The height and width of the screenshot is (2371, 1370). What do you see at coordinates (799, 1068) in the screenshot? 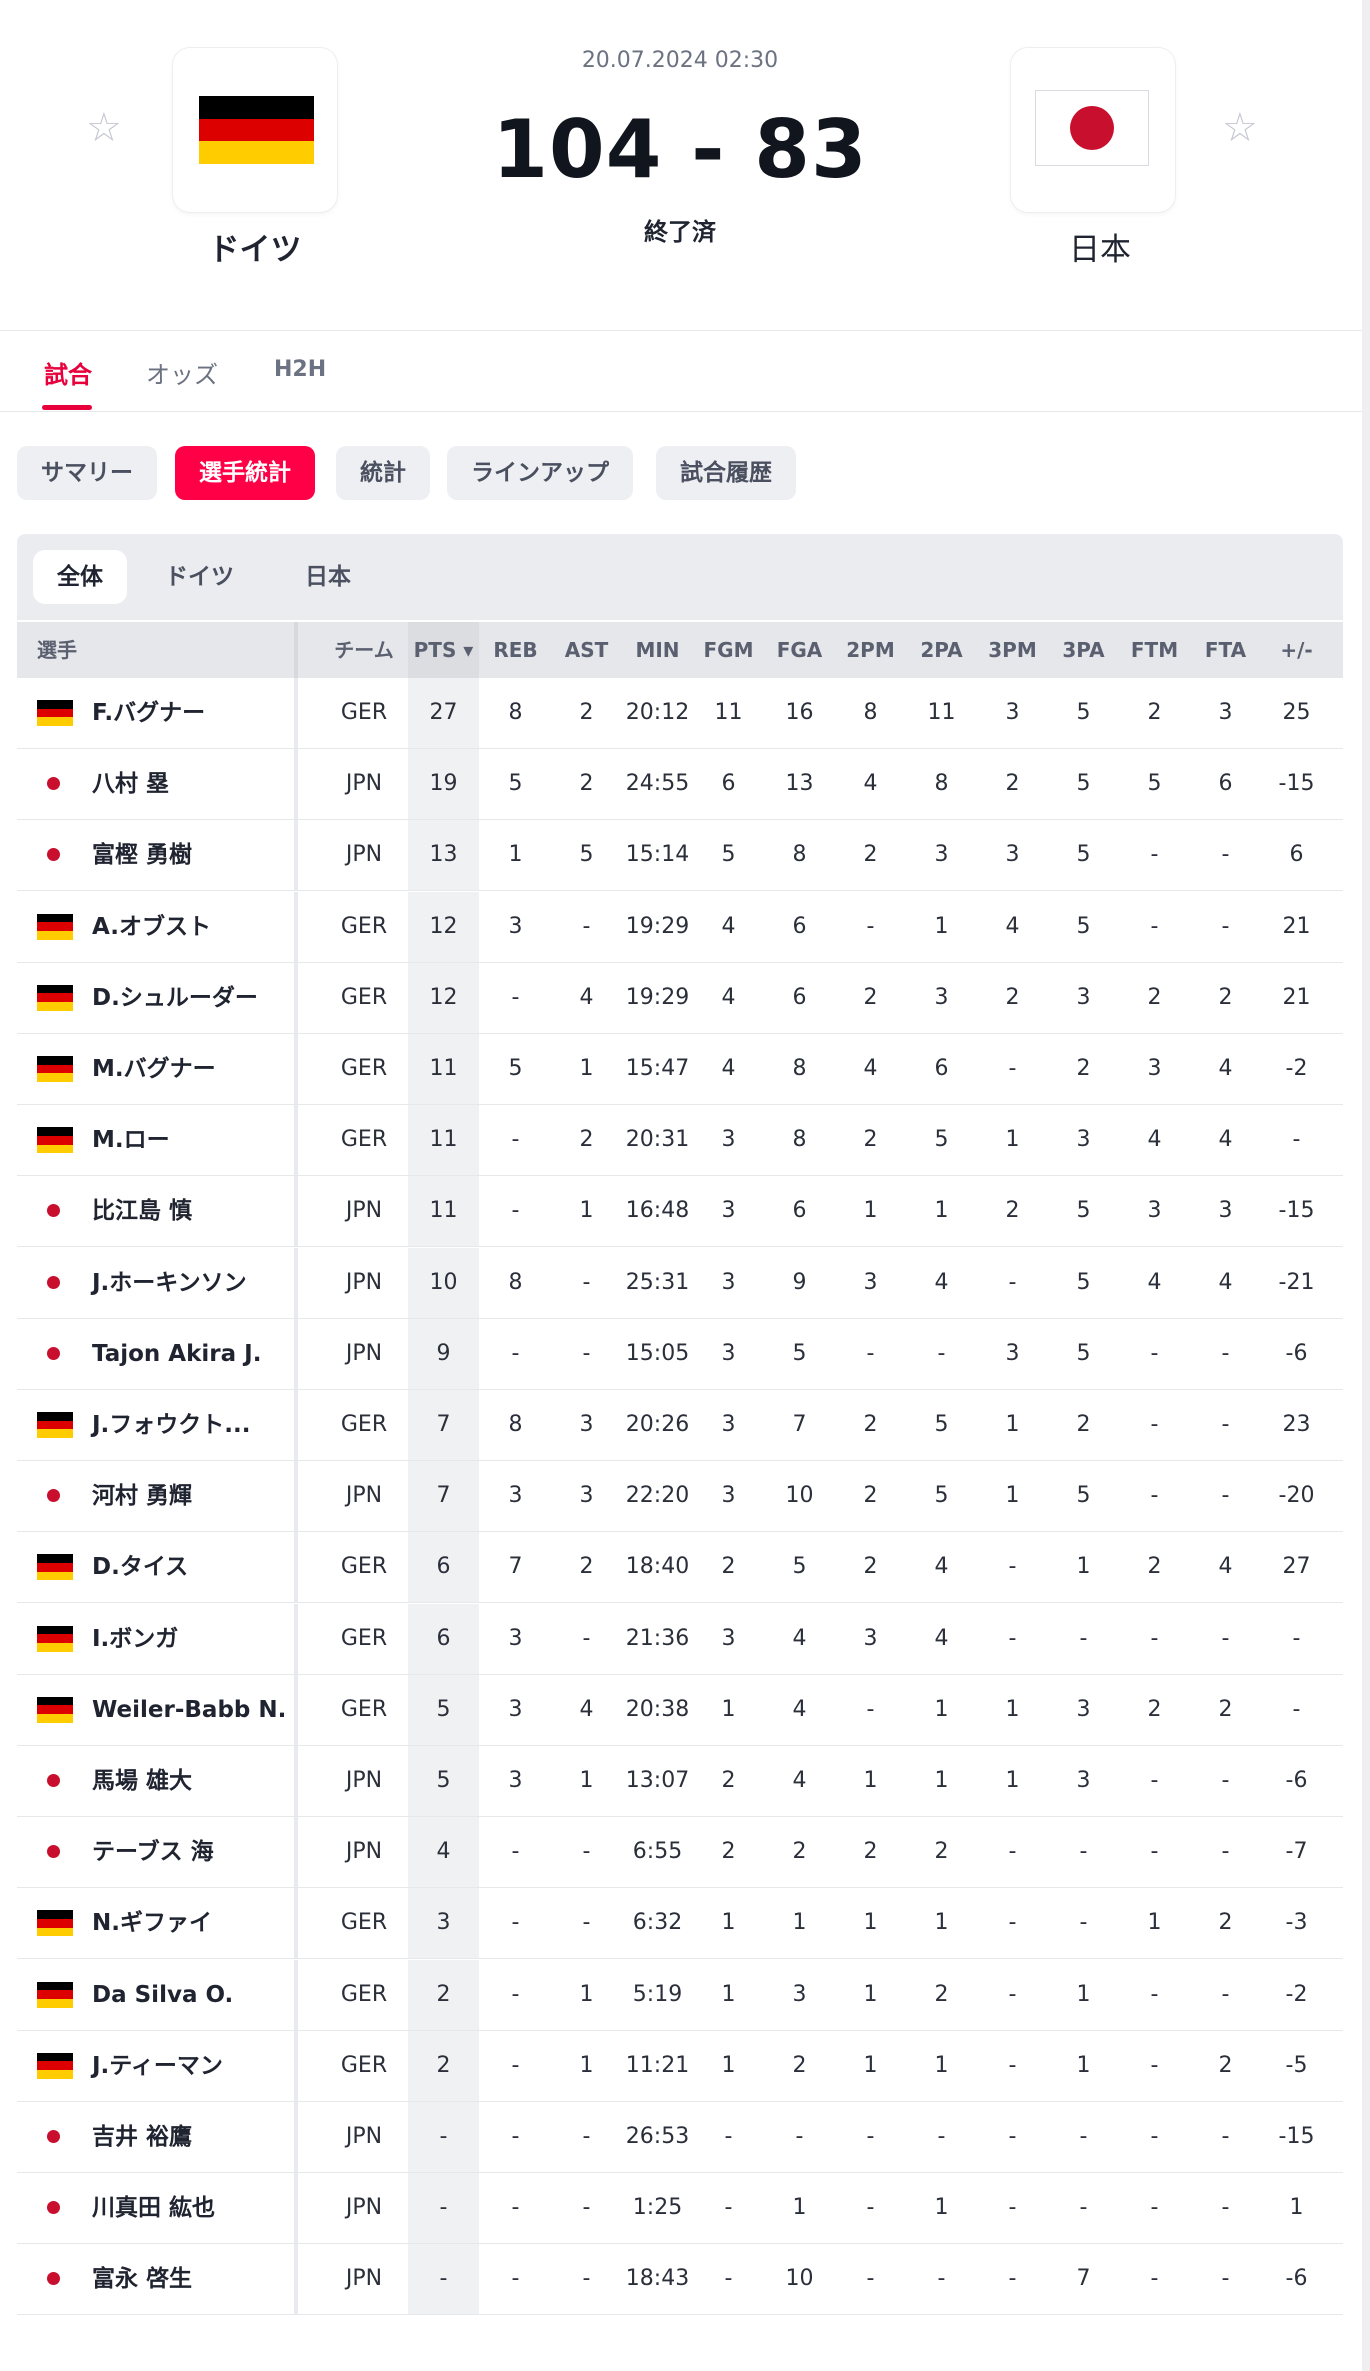
I see `stat-fga: 8` at bounding box center [799, 1068].